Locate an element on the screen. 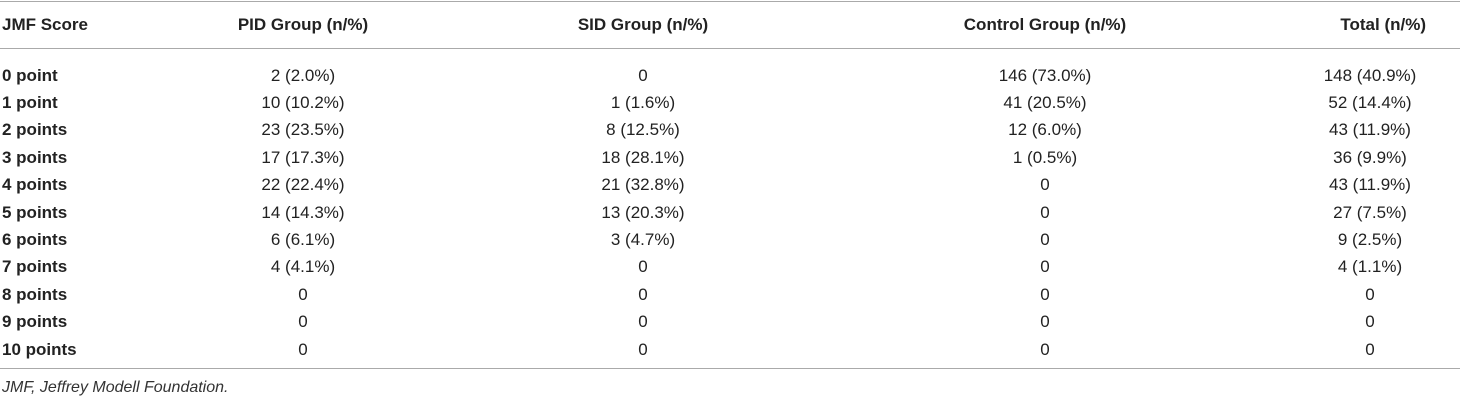 The image size is (1460, 406). table-cell: 23 (23.5%) is located at coordinates (303, 130).